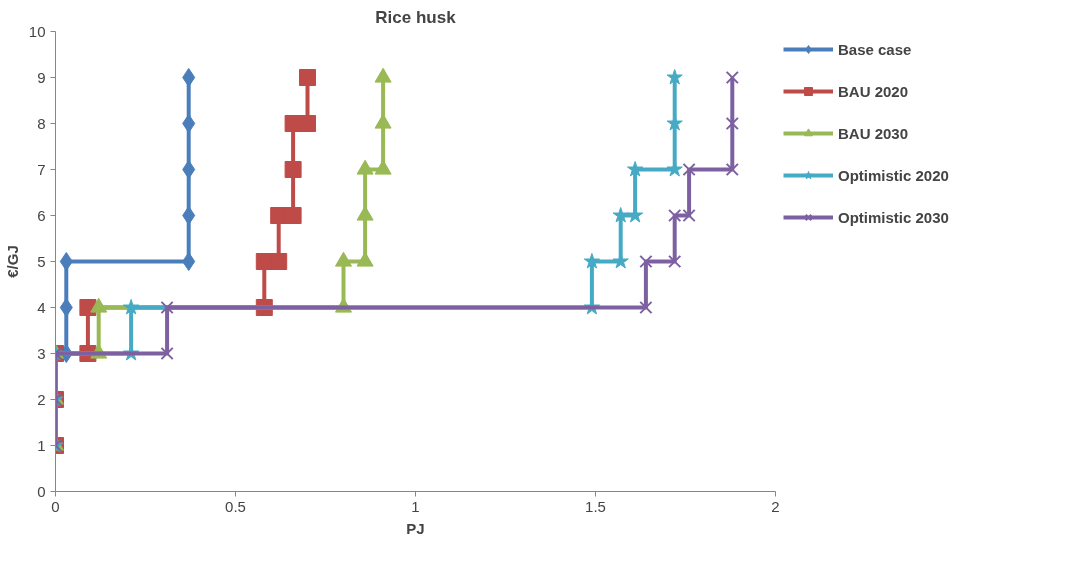 The width and height of the screenshot is (1076, 581). I want to click on y-tick-label: 3, so click(41, 353).